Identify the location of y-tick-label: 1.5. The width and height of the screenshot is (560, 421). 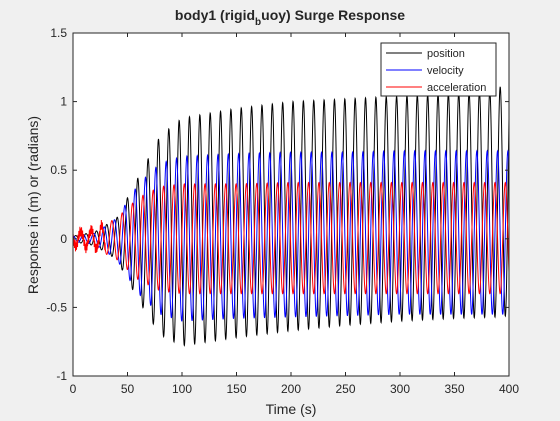
(58, 33).